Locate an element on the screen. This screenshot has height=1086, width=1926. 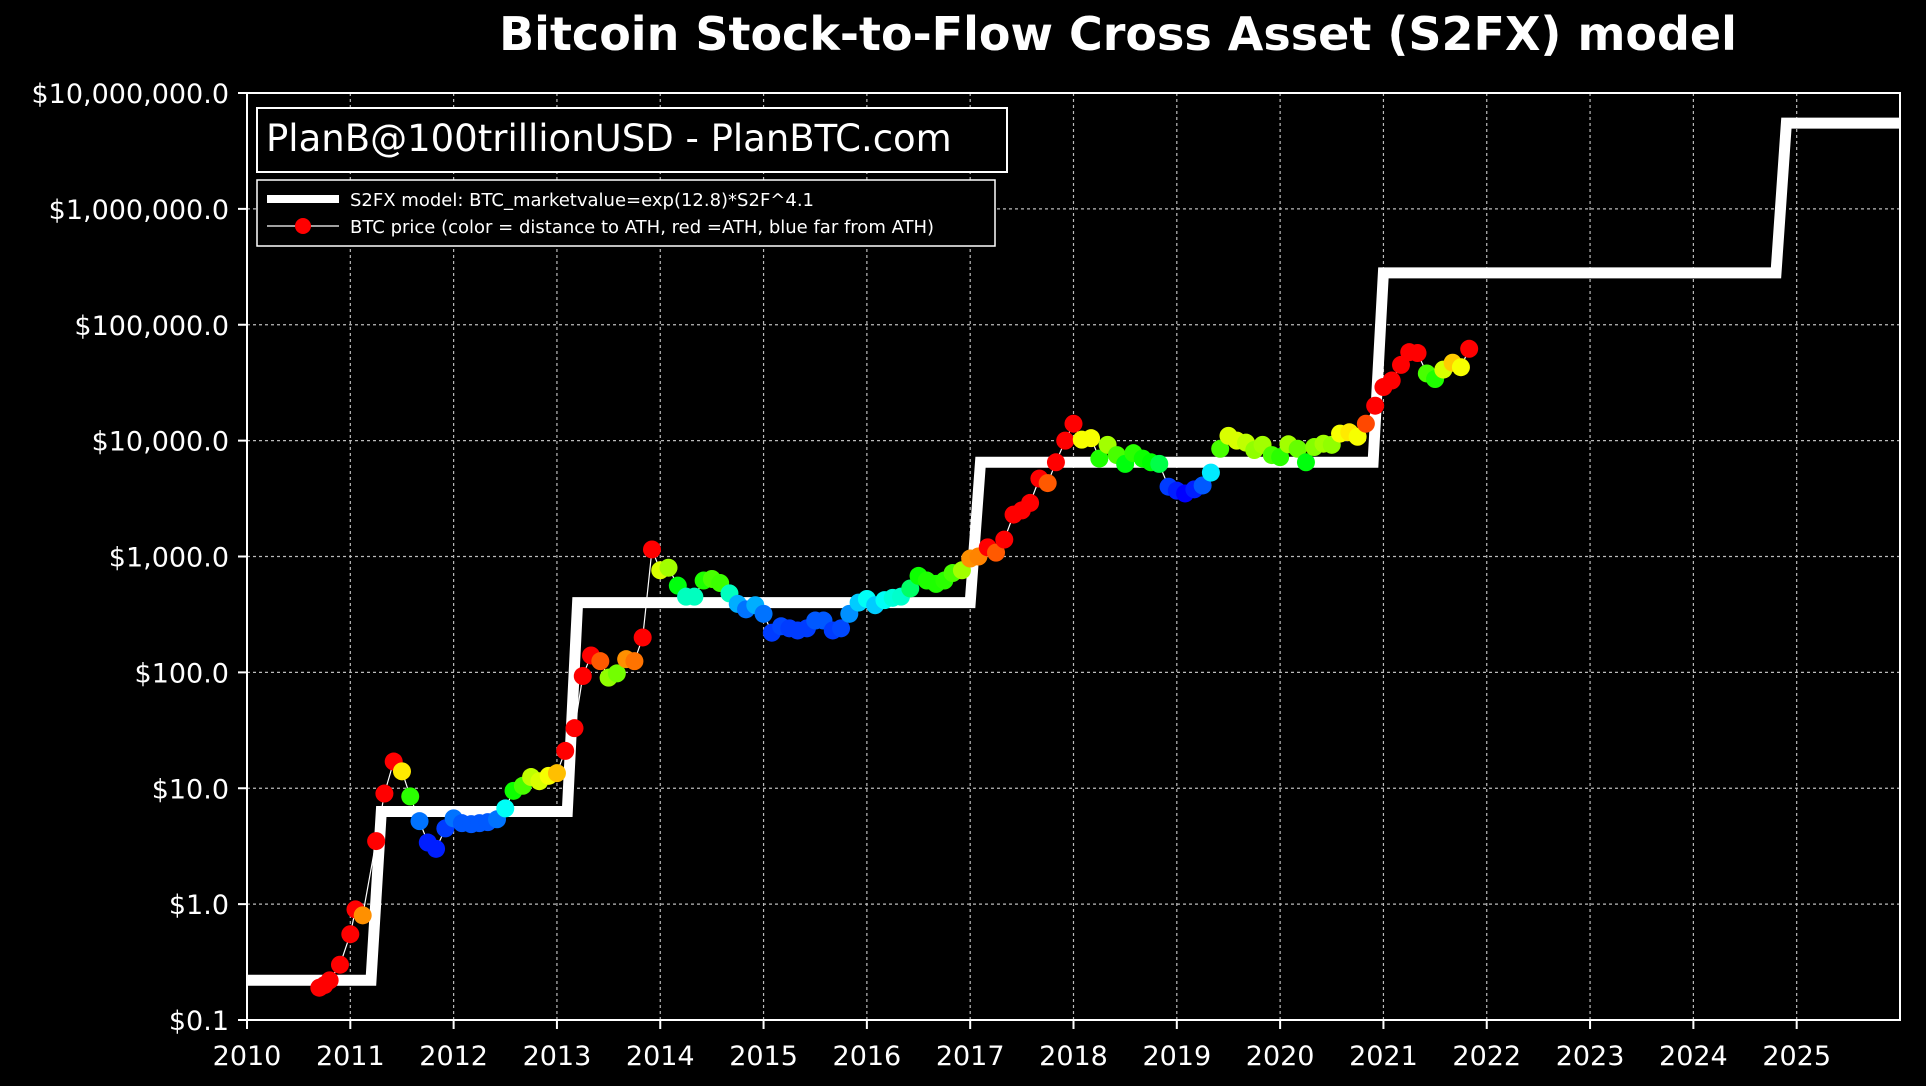
x-tick-label: 2024 is located at coordinates (1693, 1056).